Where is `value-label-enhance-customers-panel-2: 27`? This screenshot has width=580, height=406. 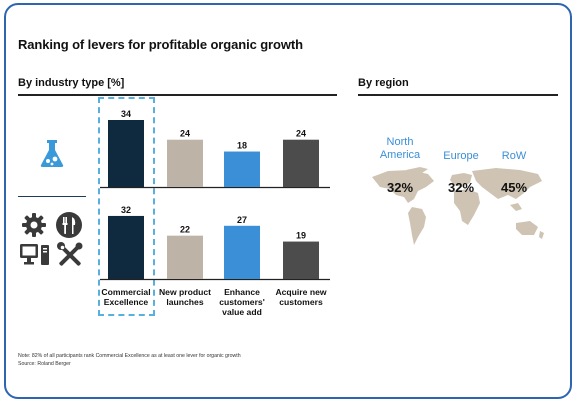 value-label-enhance-customers-panel-2: 27 is located at coordinates (242, 220).